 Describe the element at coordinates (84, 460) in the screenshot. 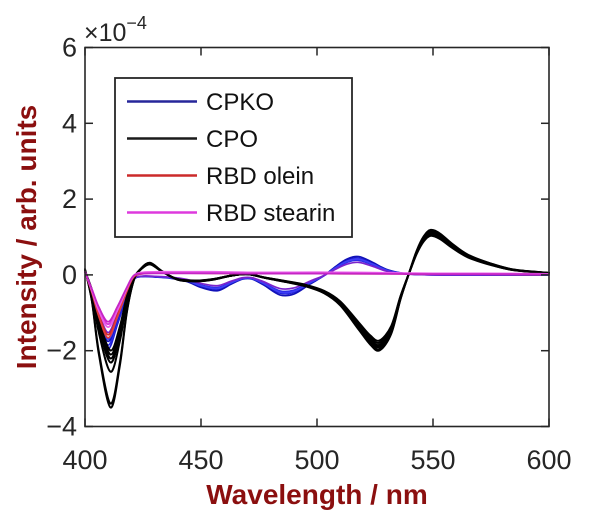

I see `x-tick-label: 400` at that location.